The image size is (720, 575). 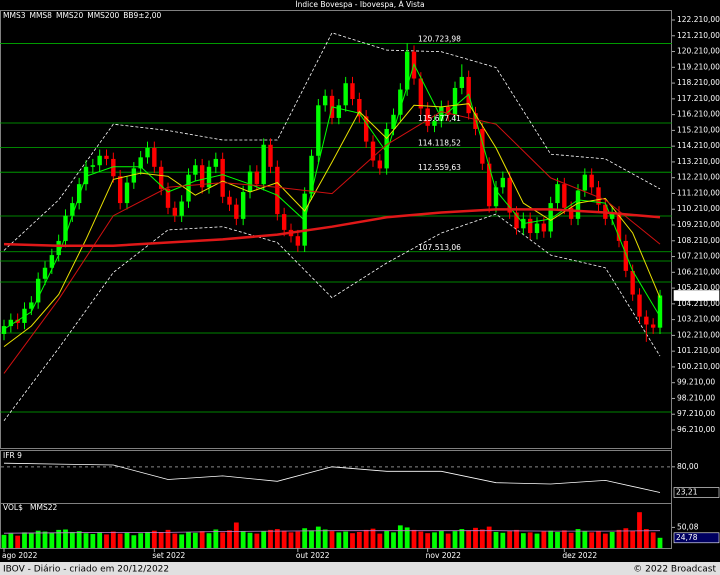 I want to click on volume-average, so click(x=332, y=532).